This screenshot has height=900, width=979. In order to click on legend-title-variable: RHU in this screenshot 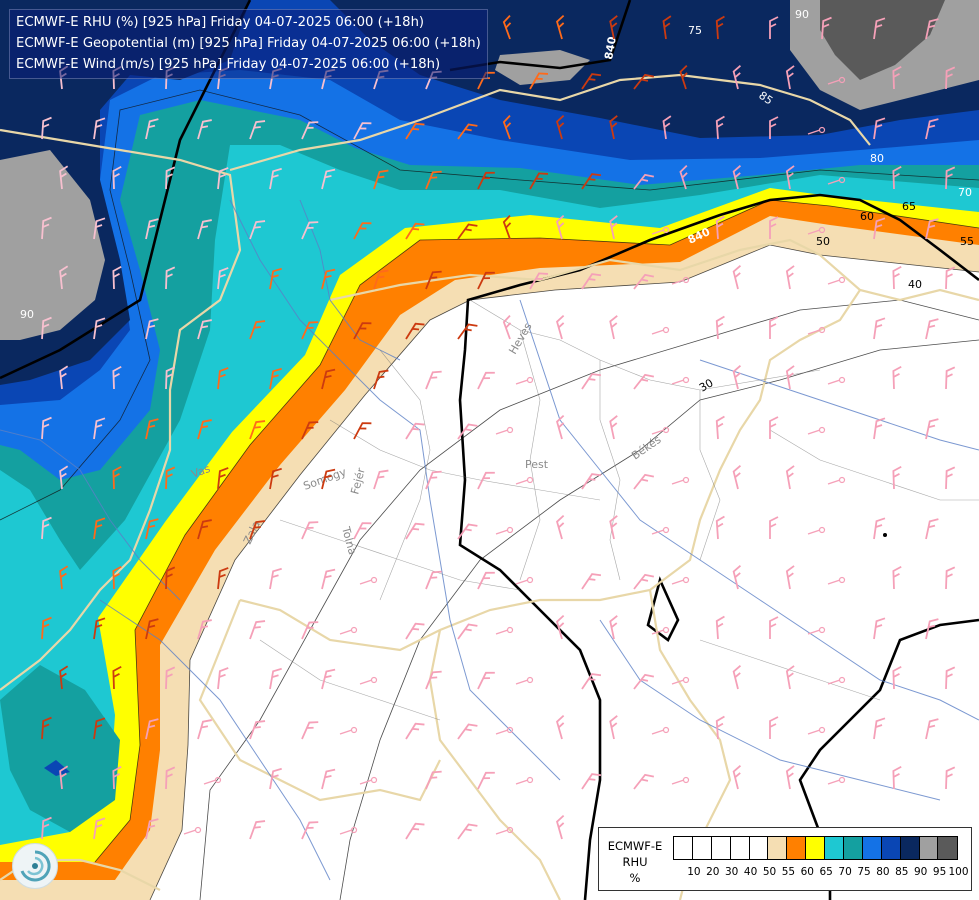, I will do `click(635, 862)`.